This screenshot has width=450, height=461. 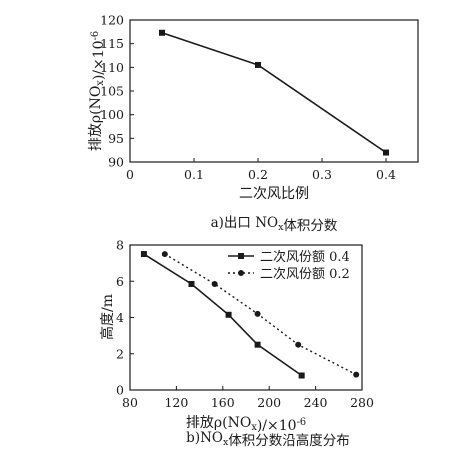 I want to click on y-axis-label: 排放ρ(NOx)/×10-6, so click(x=97, y=91).